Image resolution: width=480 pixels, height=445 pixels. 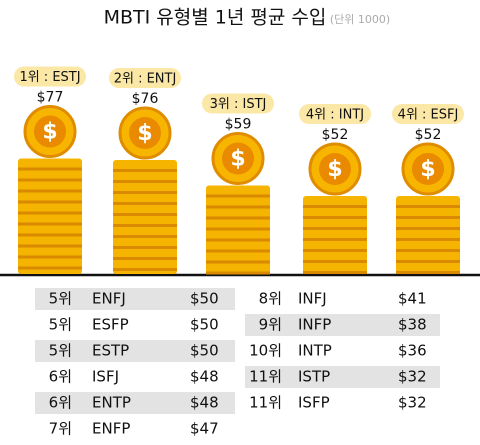 I want to click on rank: 10위, so click(x=265, y=351).